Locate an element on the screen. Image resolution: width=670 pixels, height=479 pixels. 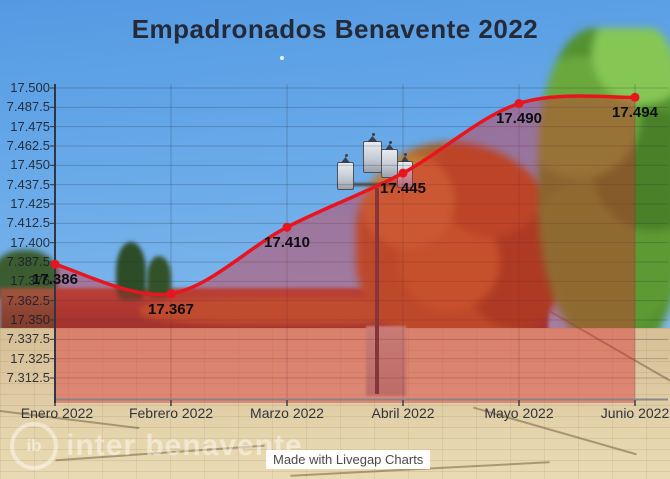
y-tick-label: 17.475 is located at coordinates (30, 126).